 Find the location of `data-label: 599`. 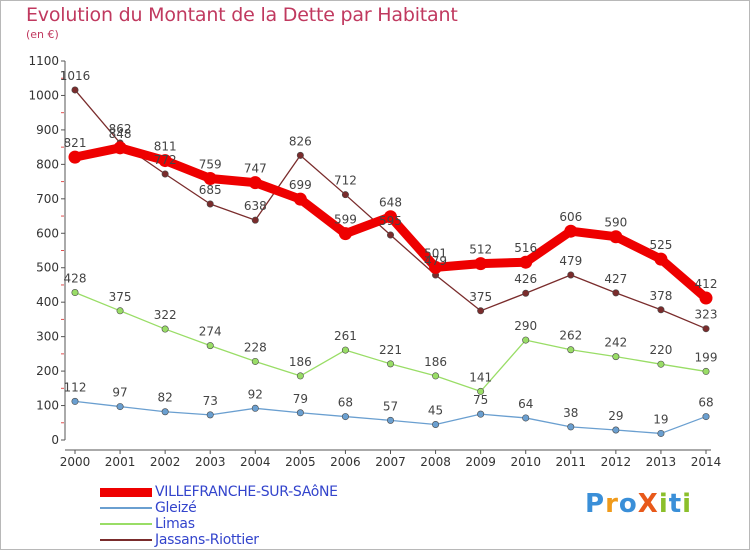

data-label: 599 is located at coordinates (345, 220).